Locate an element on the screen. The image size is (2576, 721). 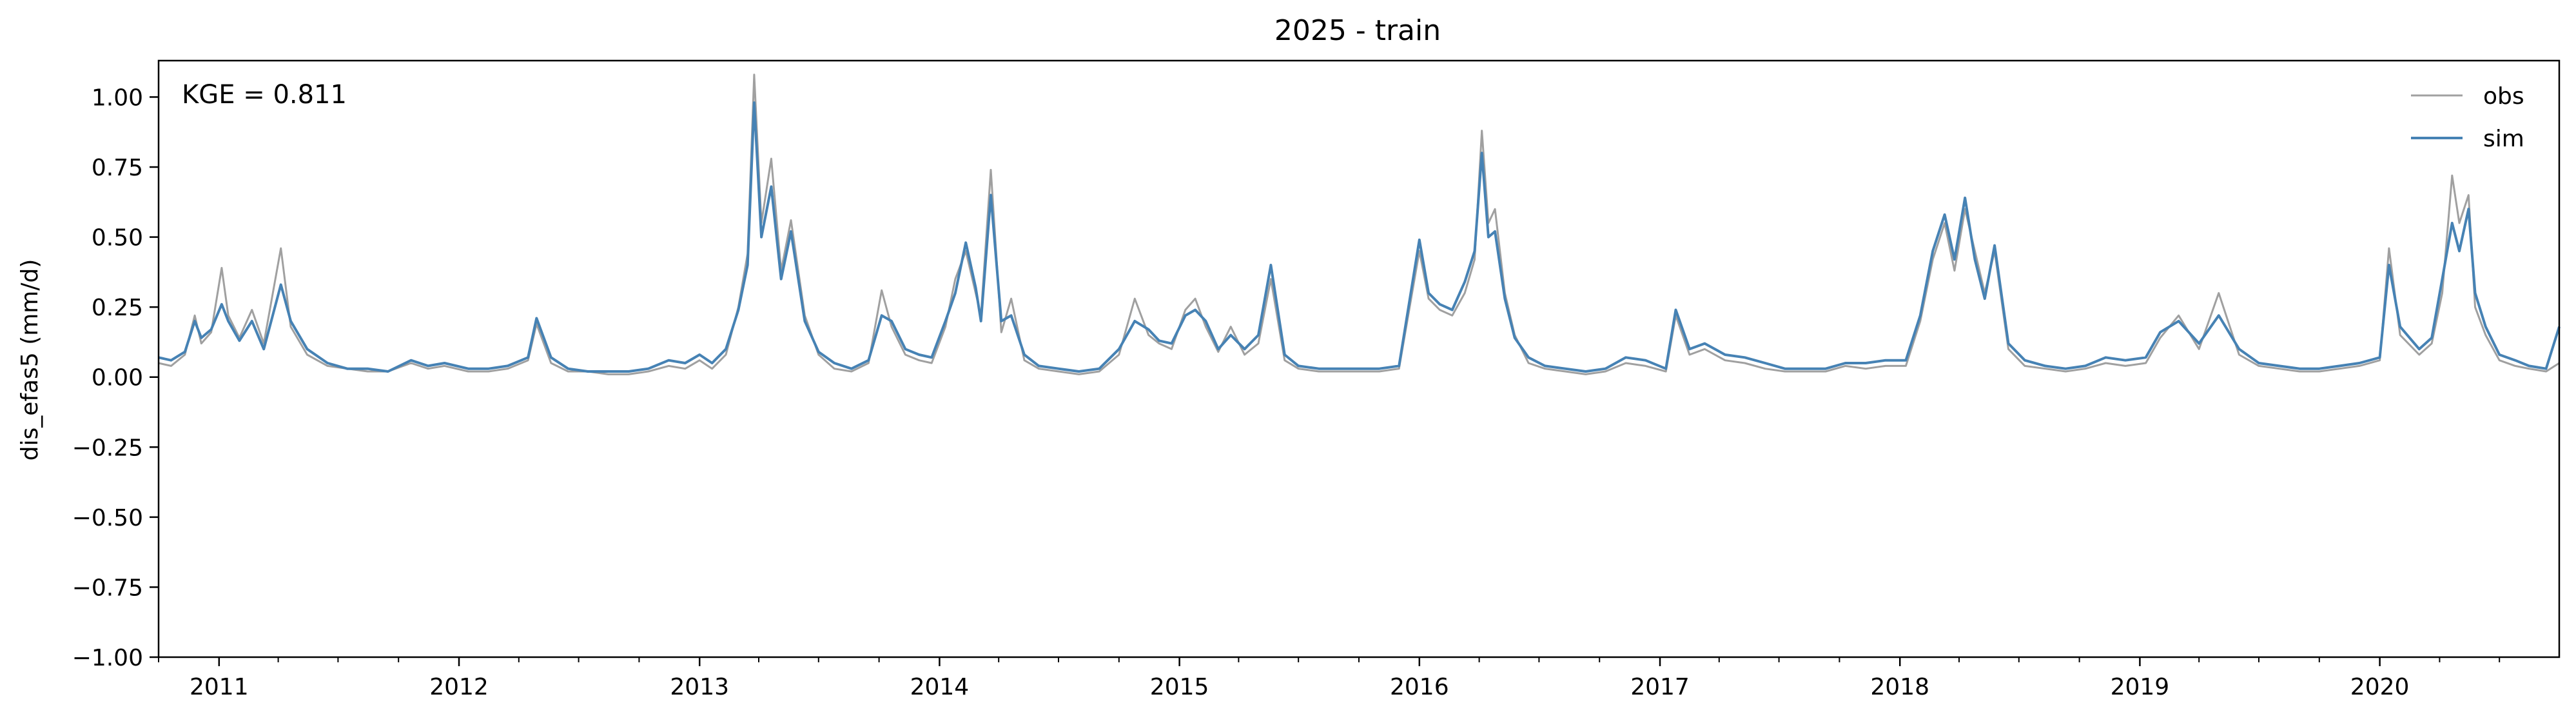
y-tick-label: −0.50 is located at coordinates (107, 518).